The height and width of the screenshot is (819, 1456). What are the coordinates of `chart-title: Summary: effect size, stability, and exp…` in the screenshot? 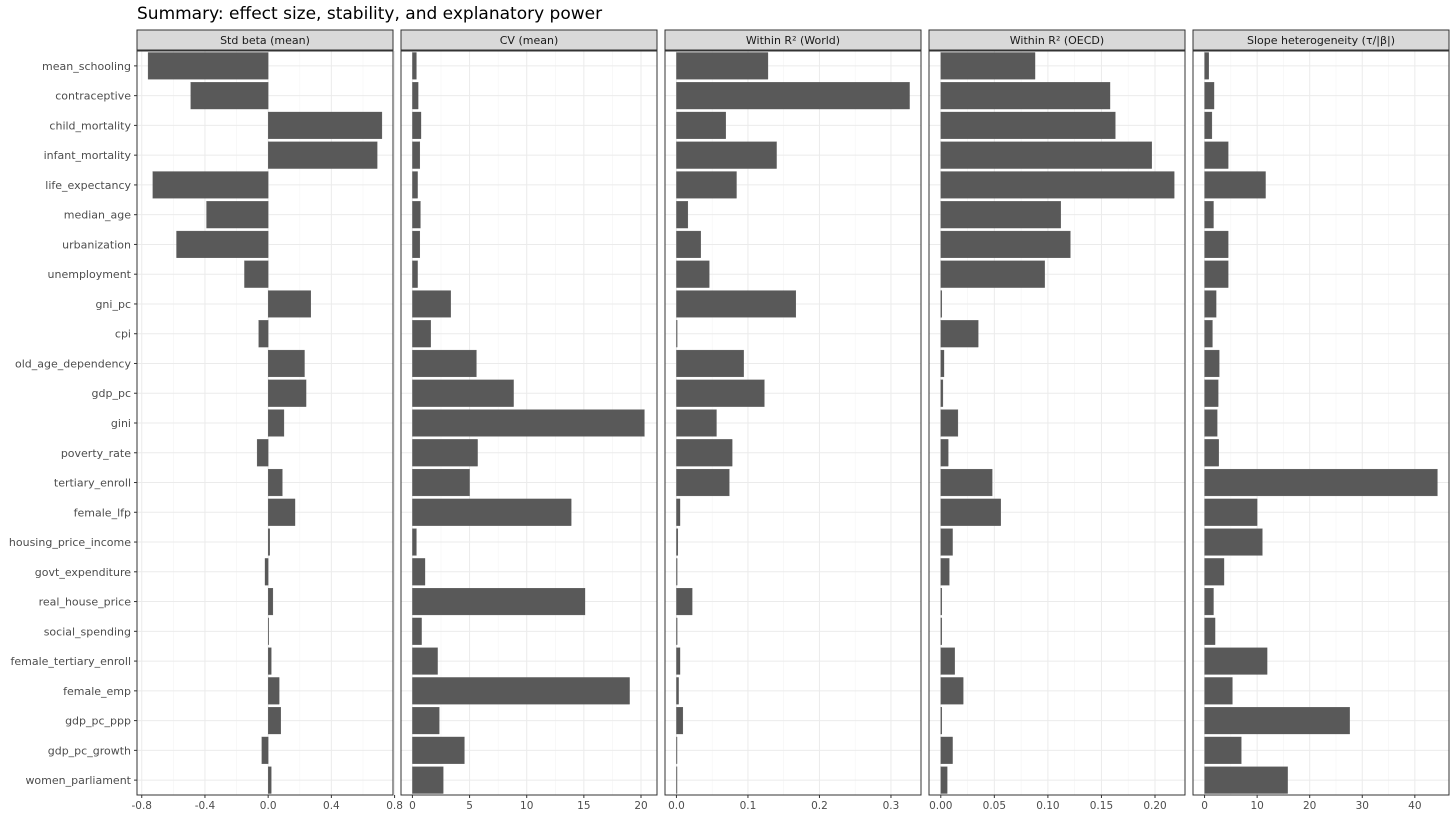 It's located at (369, 14).